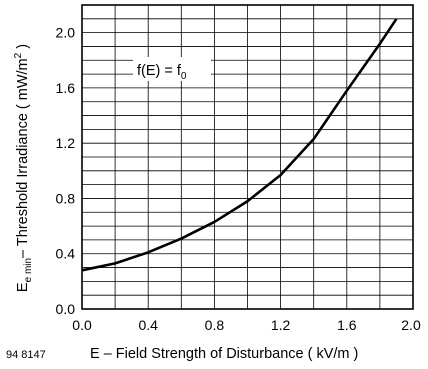 The width and height of the screenshot is (428, 369). I want to click on y-tick-label: 0.4, so click(66, 254).